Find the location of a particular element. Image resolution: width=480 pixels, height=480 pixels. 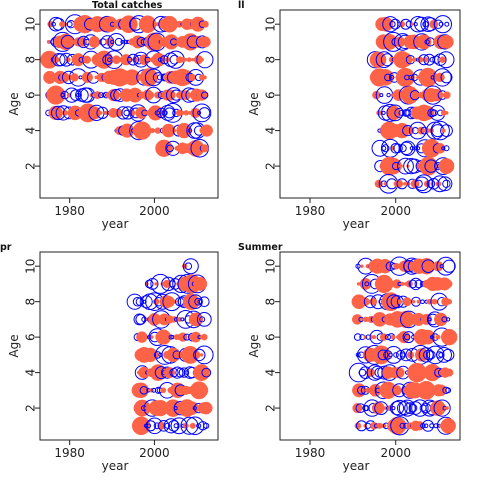

y-axis-label: Age is located at coordinates (254, 345).